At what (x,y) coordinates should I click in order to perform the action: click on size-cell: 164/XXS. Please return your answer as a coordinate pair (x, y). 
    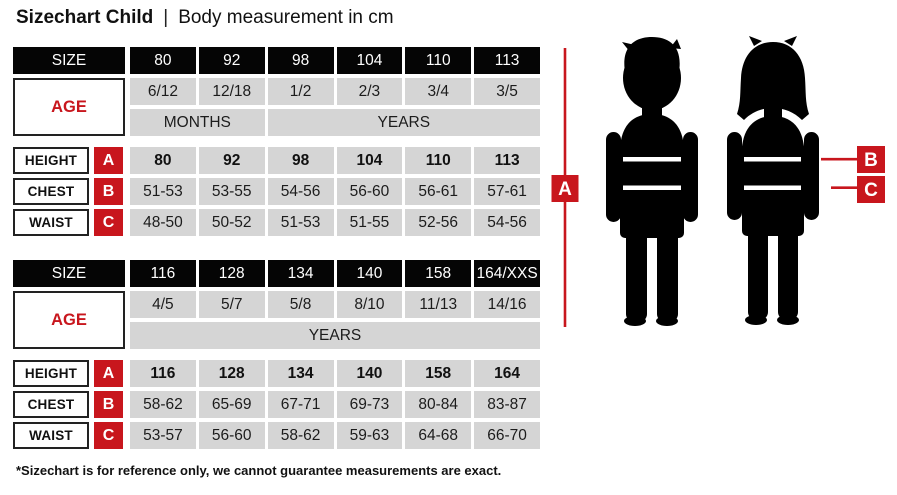
    Looking at the image, I should click on (507, 273).